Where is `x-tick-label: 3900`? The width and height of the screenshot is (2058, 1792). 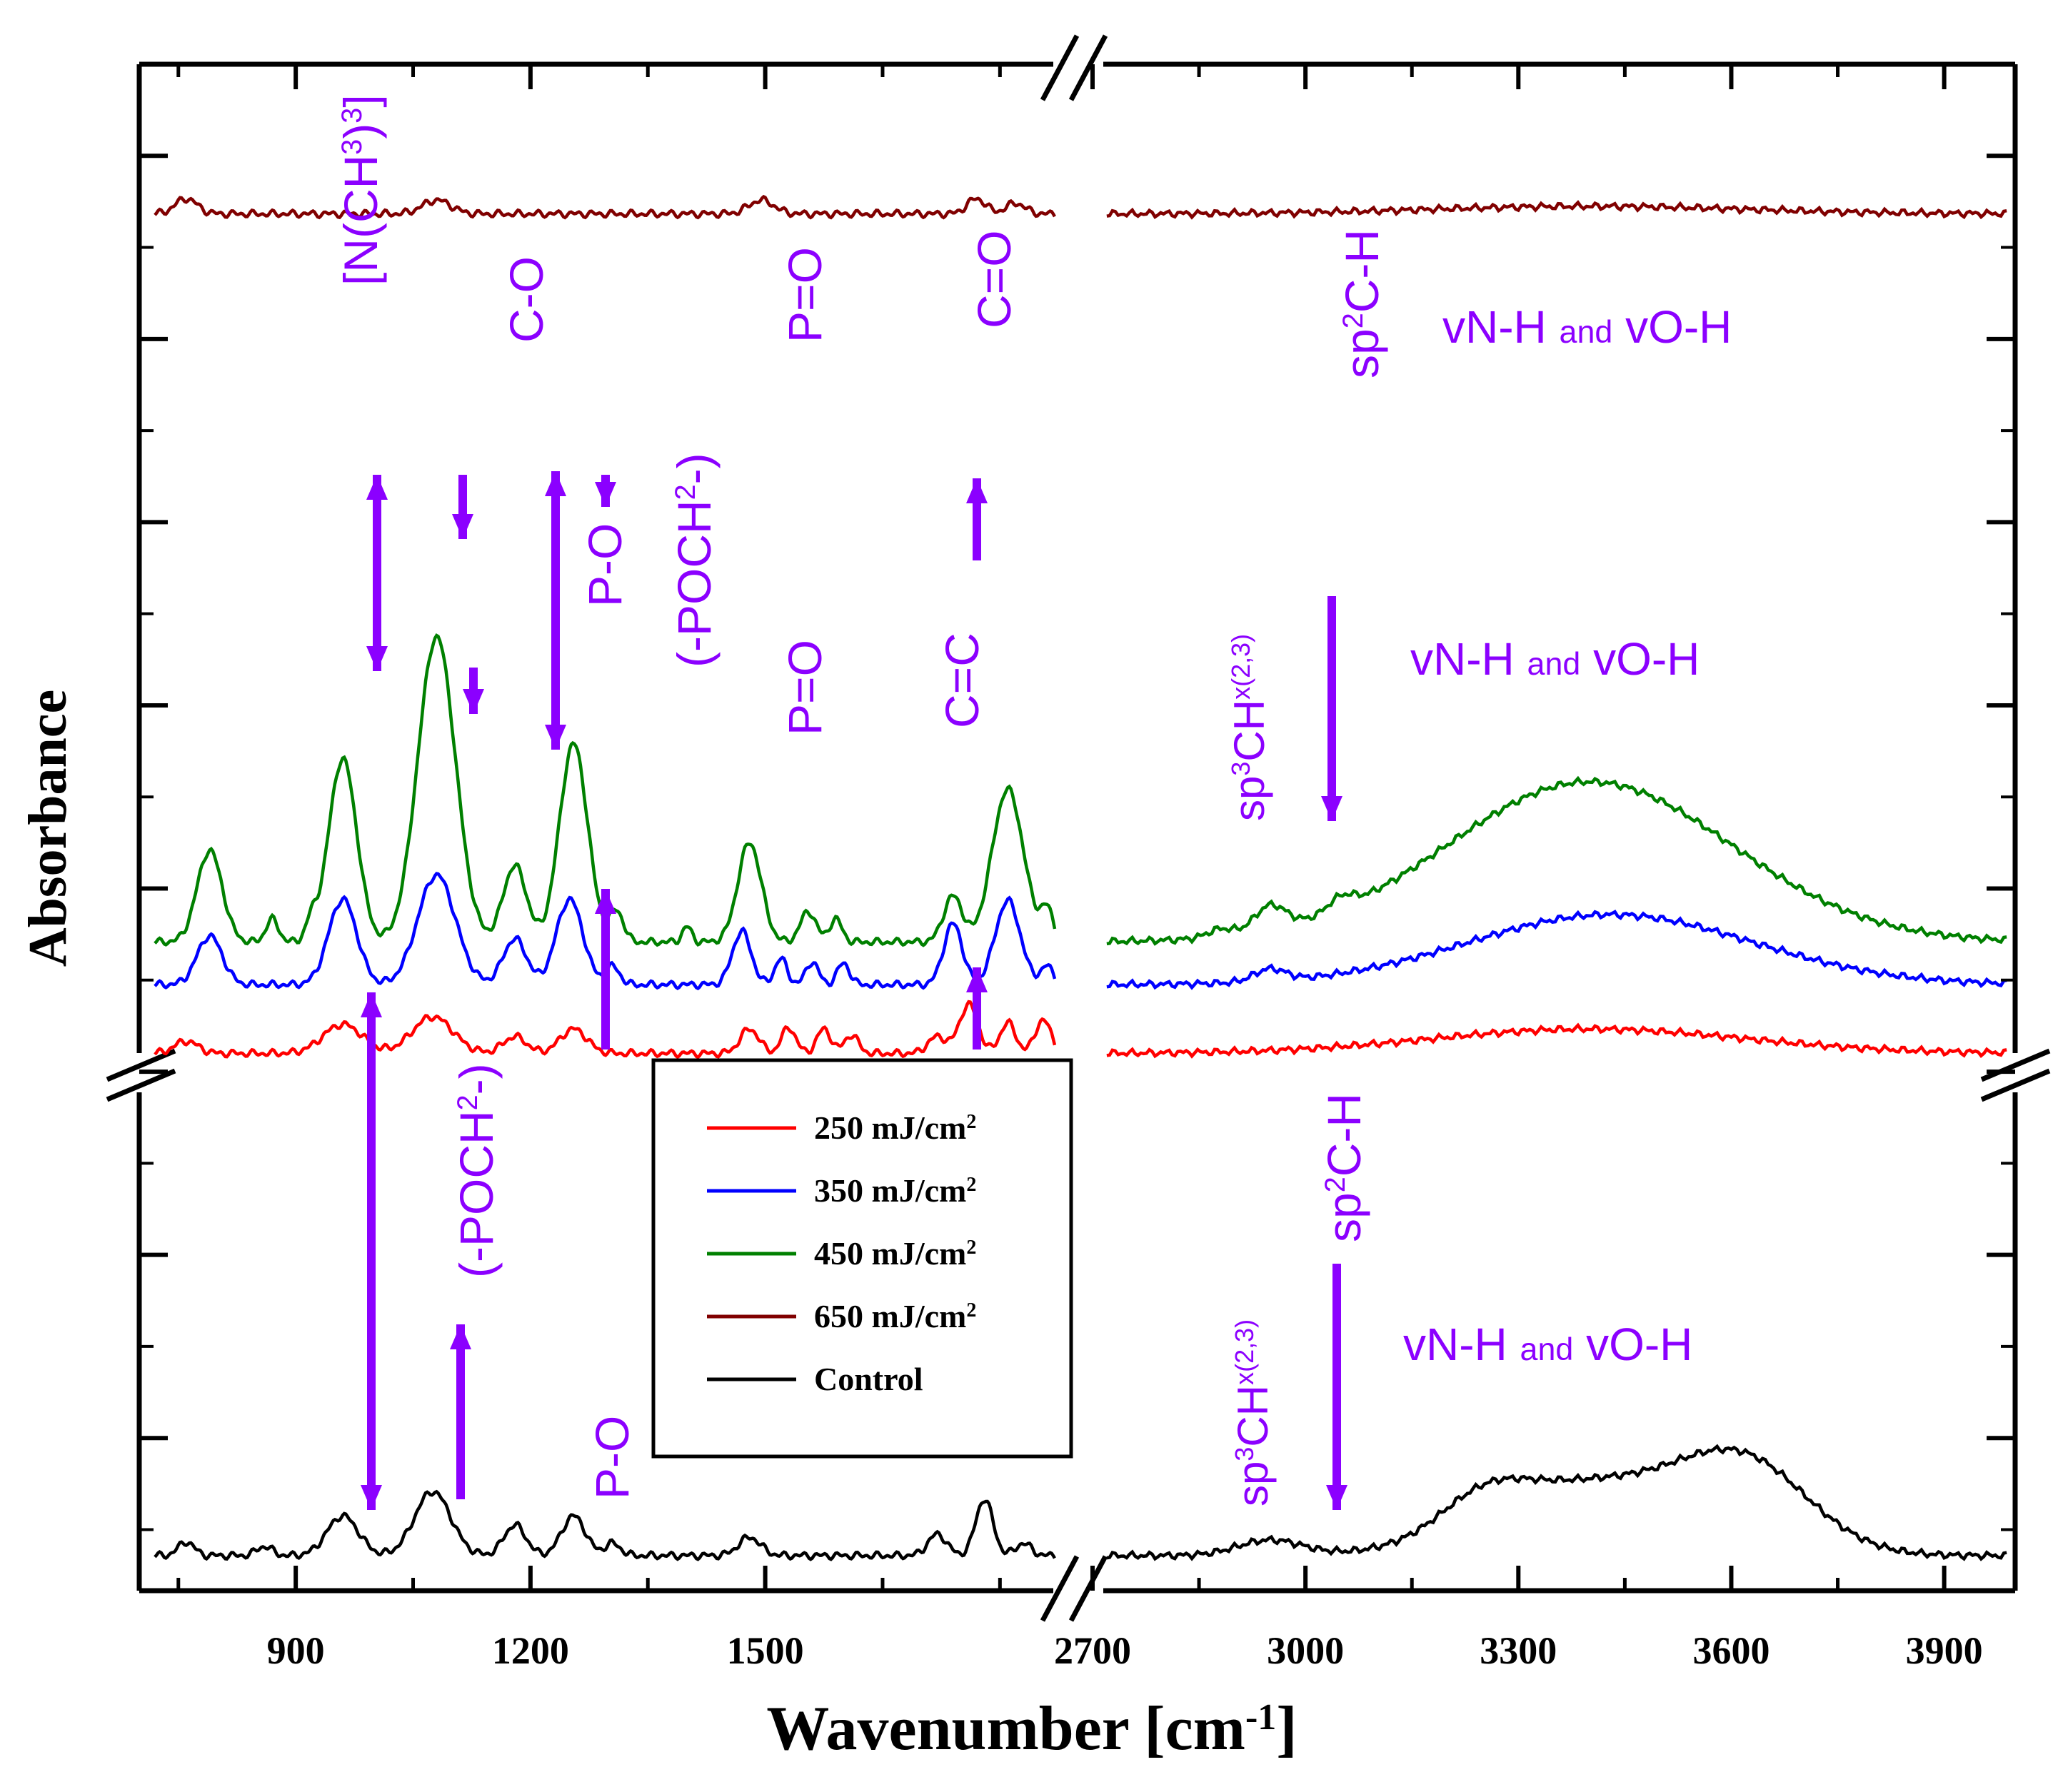 x-tick-label: 3900 is located at coordinates (1945, 1650).